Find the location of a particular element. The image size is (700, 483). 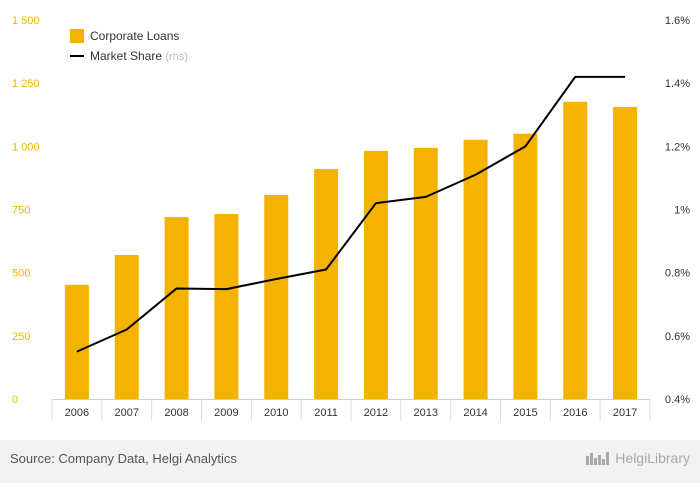

x-tick-label: 2010 is located at coordinates (276, 413).